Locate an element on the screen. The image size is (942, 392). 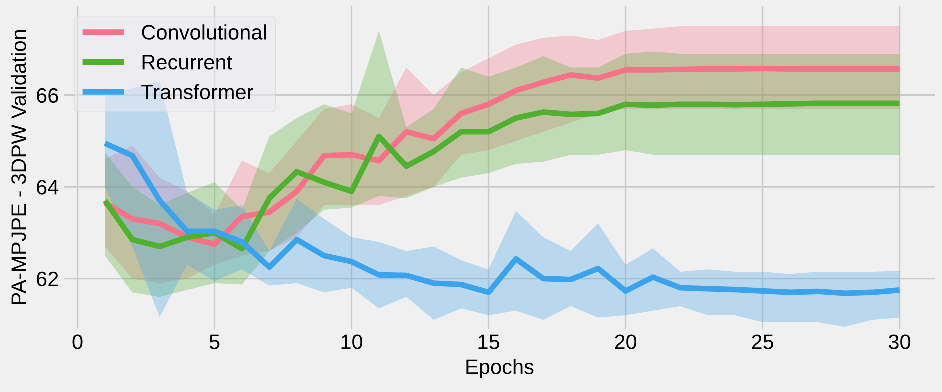
x-tick-label: 0 is located at coordinates (77, 342).